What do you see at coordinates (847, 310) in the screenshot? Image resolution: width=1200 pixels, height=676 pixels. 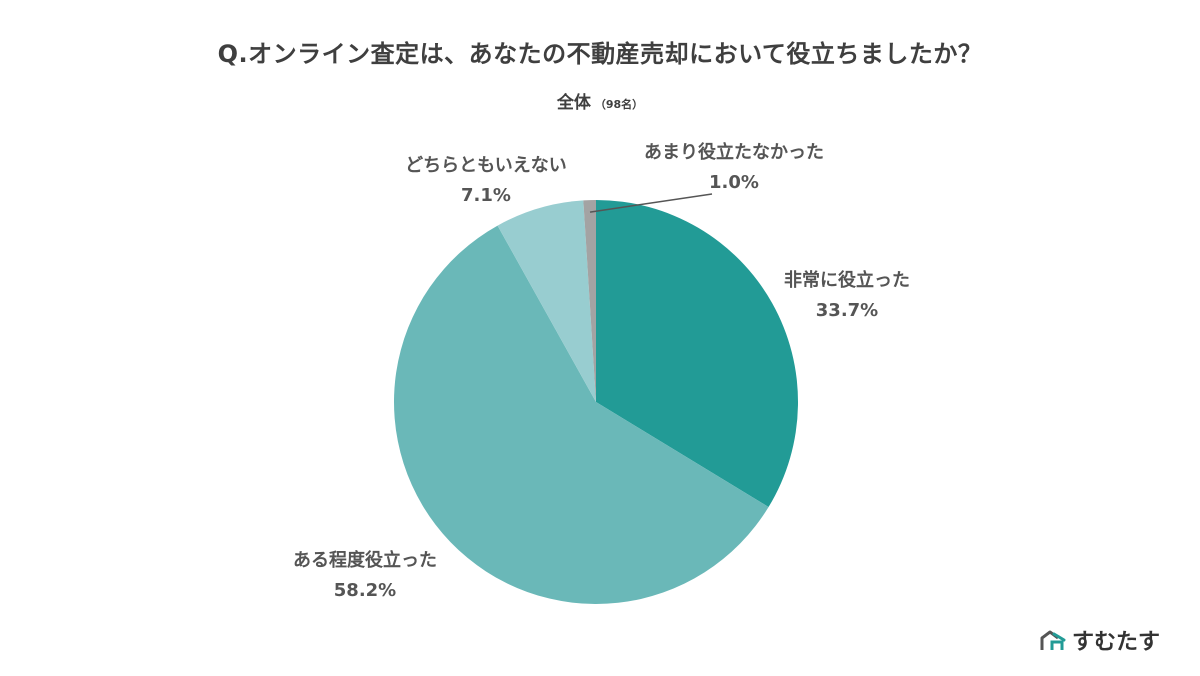 I see `slice-value-label: 33.7%` at bounding box center [847, 310].